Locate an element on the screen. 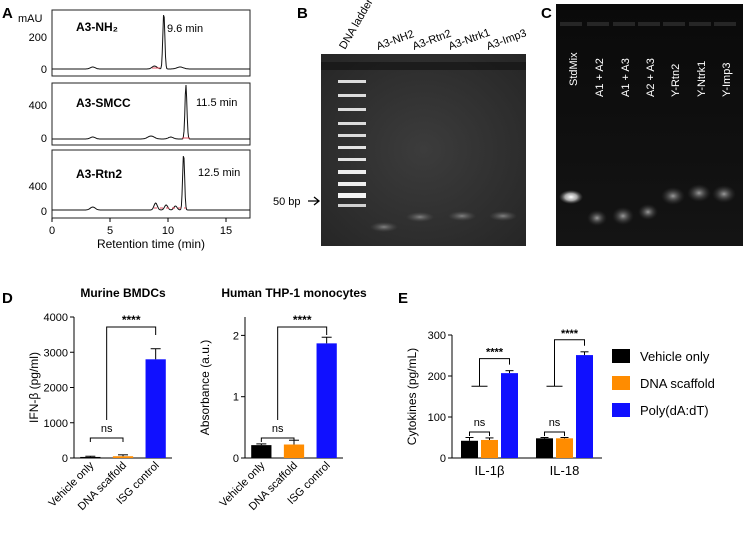  y-unit-label: mAU is located at coordinates (30, 19).